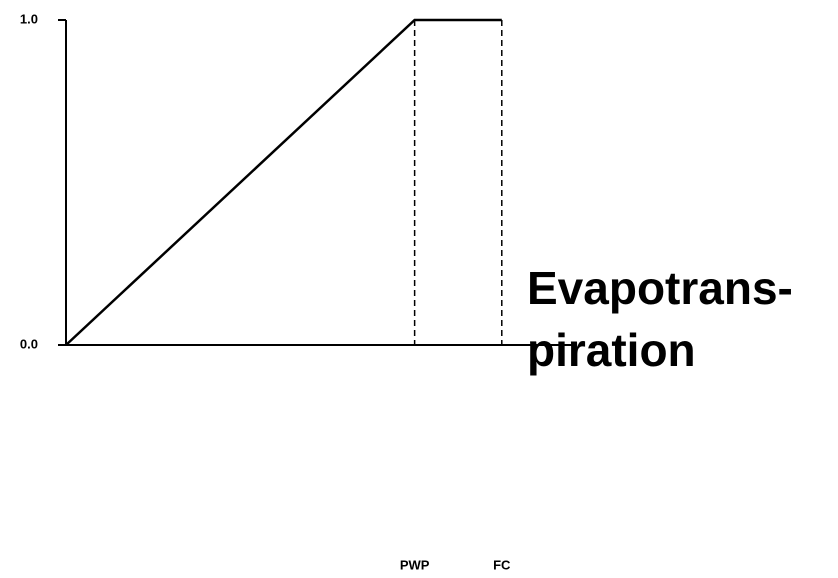 The width and height of the screenshot is (838, 578). What do you see at coordinates (415, 564) in the screenshot?
I see `x-tick-label: PWP` at bounding box center [415, 564].